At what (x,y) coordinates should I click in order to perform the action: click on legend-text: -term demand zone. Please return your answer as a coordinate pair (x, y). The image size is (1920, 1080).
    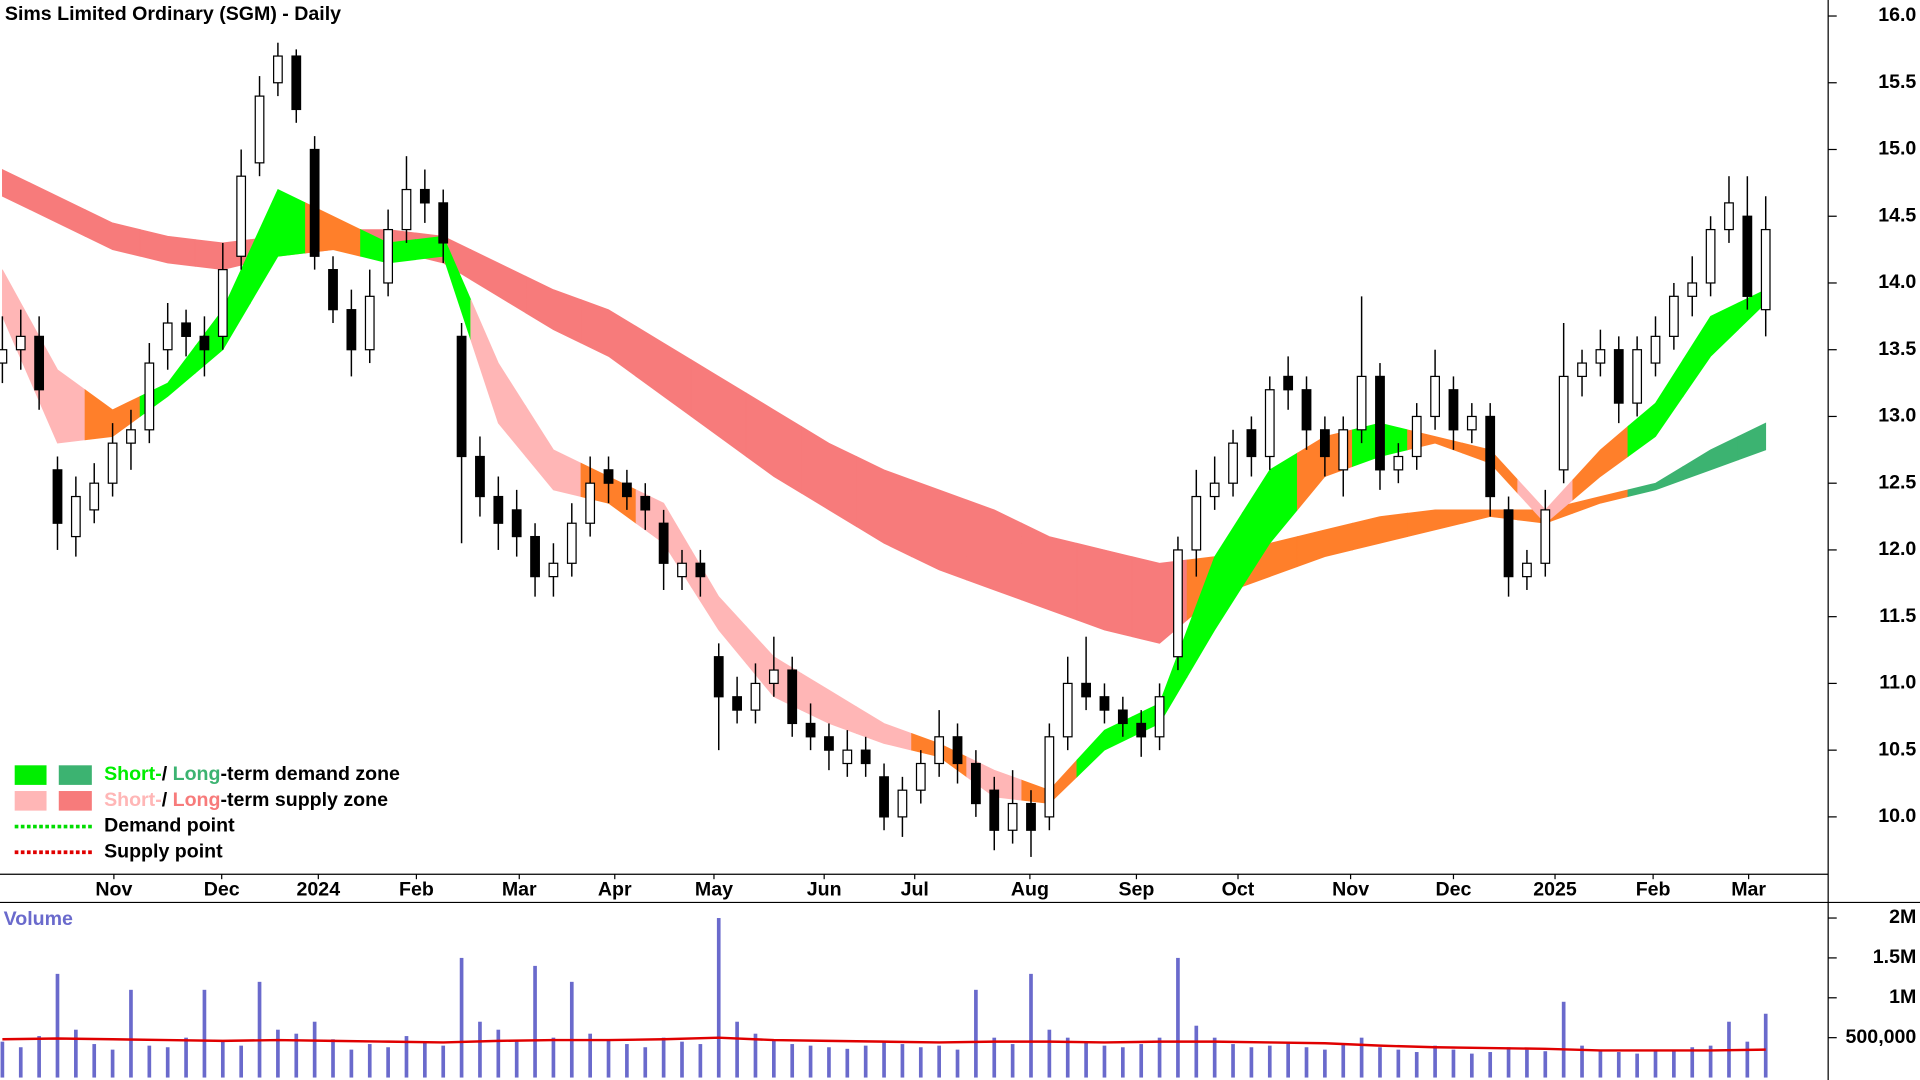
    Looking at the image, I should click on (310, 774).